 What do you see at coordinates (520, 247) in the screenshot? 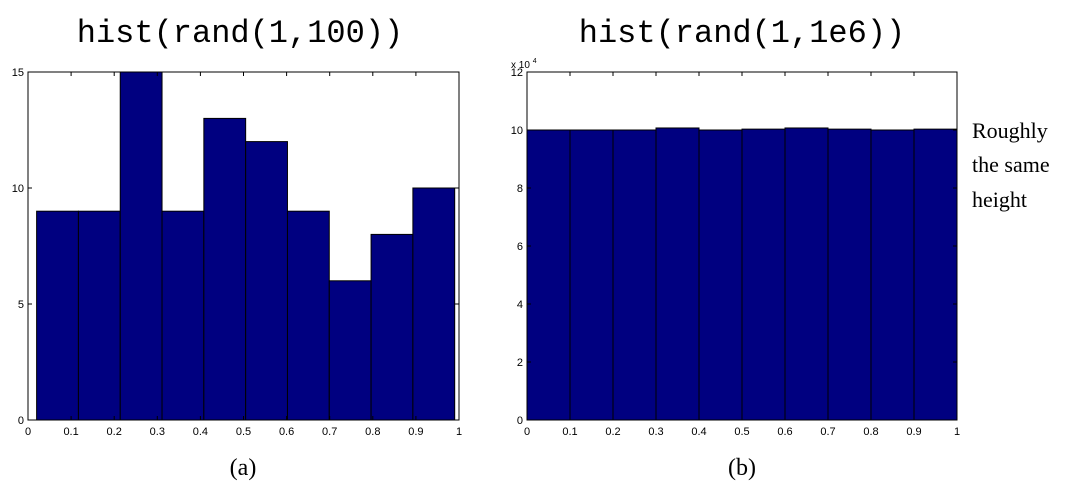
I see `y-tick-label: 6` at bounding box center [520, 247].